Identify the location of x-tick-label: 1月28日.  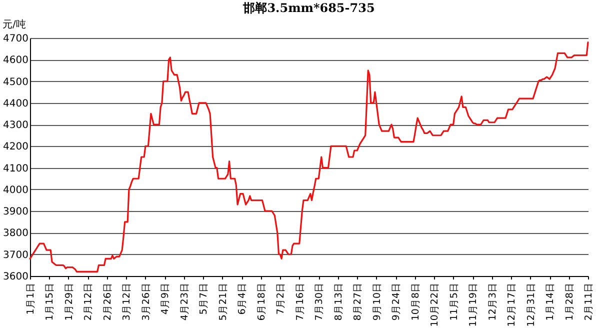
(570, 301).